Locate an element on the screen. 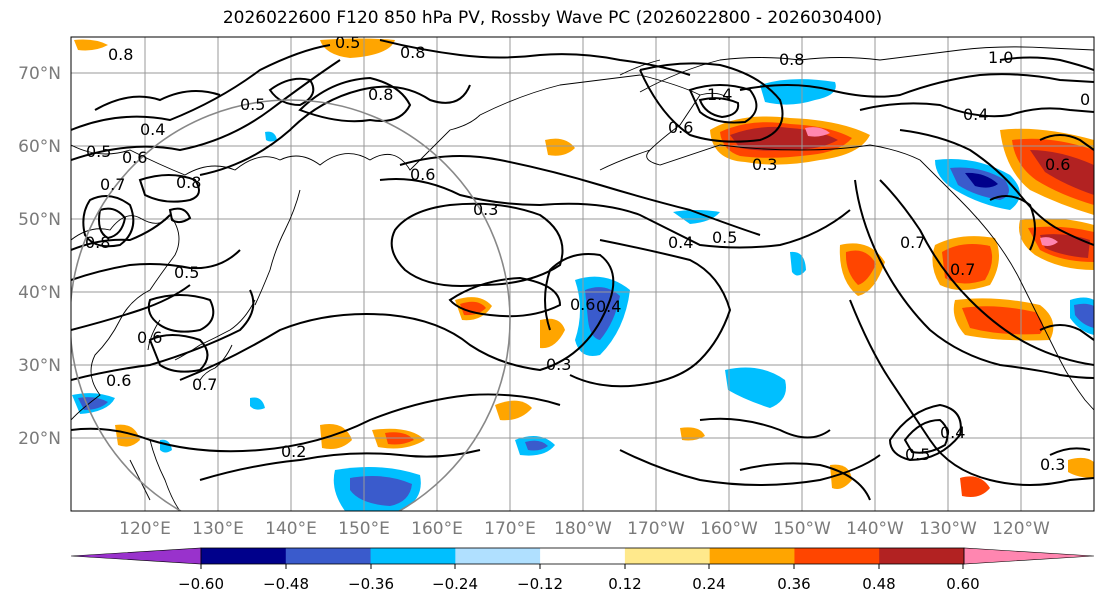 This screenshot has height=604, width=1105. colorbar-tick-label: 0.12 is located at coordinates (624, 584).